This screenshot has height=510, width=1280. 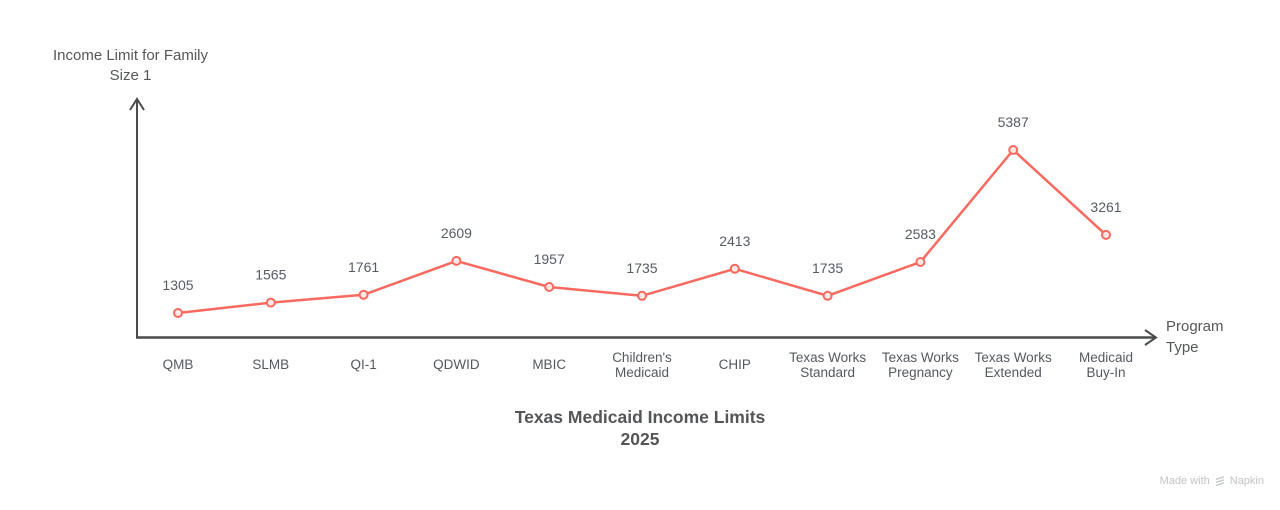 I want to click on watermark-prefix: Made with, so click(x=1184, y=481).